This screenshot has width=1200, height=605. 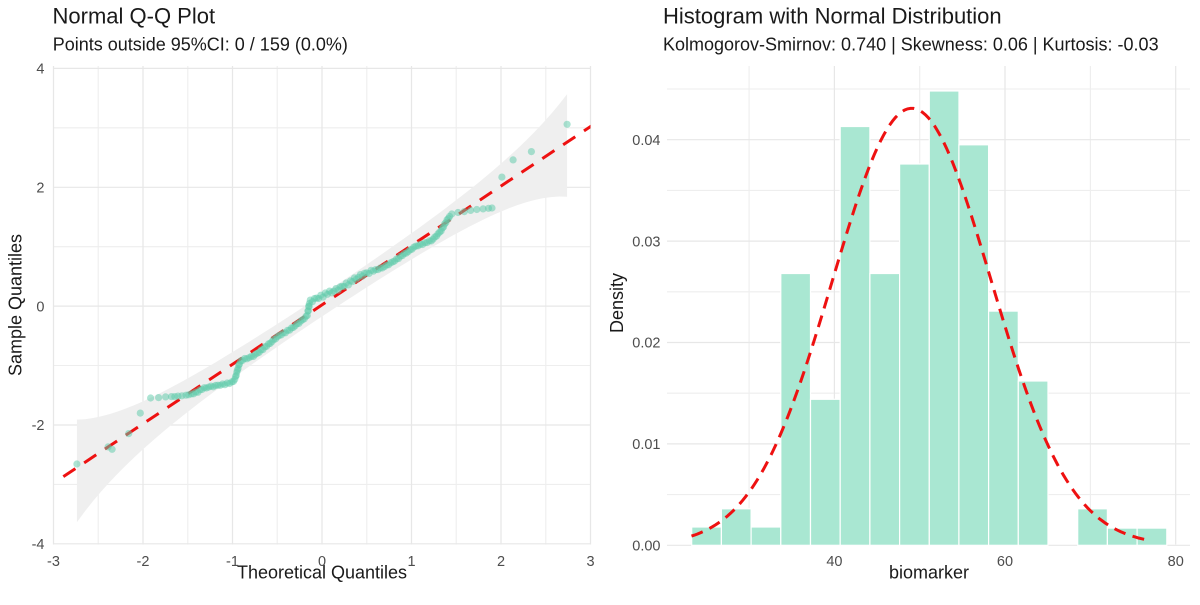 I want to click on svg-text: 80, so click(x=1176, y=562).